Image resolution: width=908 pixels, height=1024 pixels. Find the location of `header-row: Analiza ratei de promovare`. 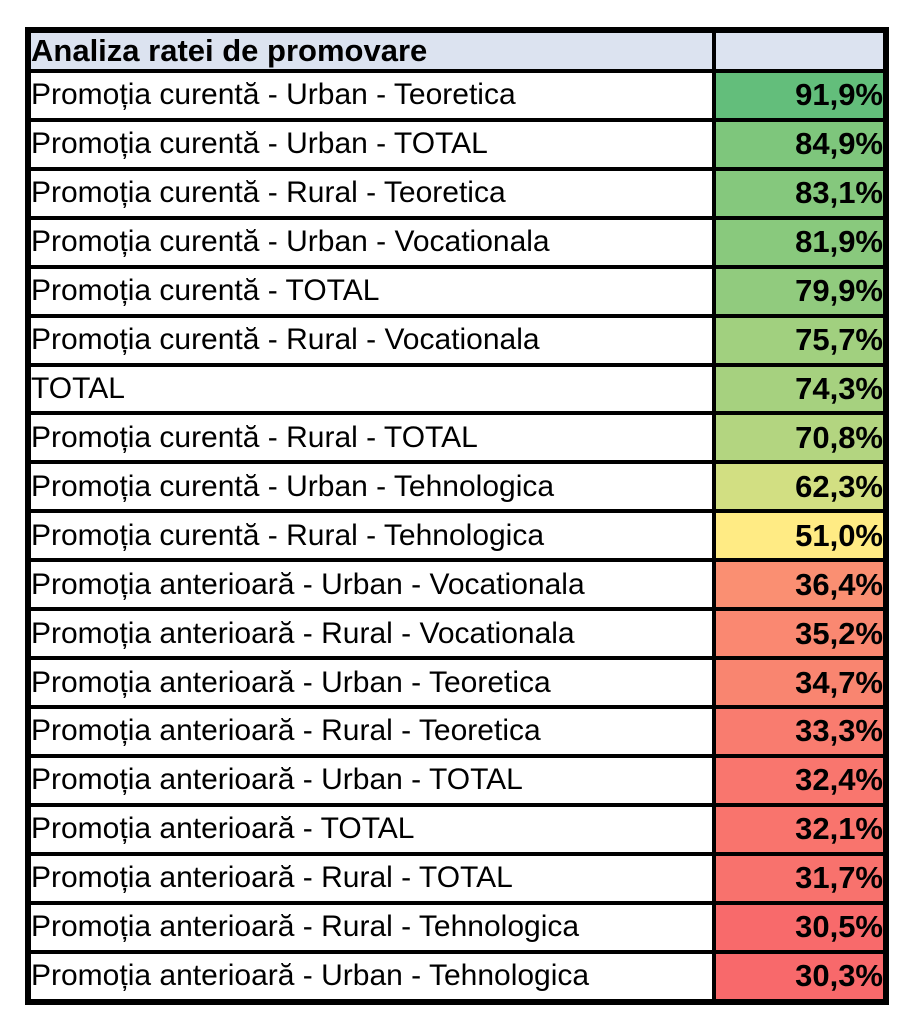

header-row: Analiza ratei de promovare is located at coordinates (457, 50).